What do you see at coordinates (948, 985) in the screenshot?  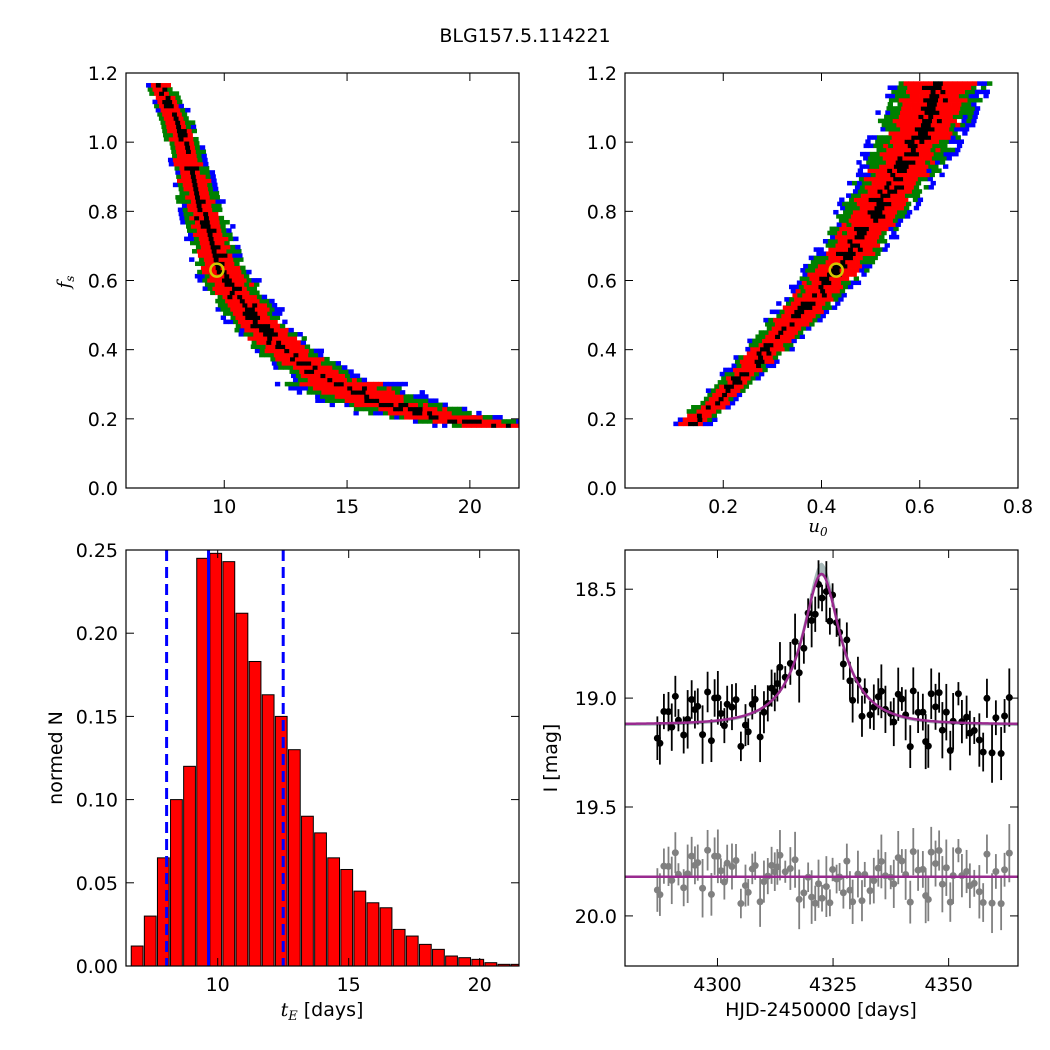 I see `x-tick-label: 4350` at bounding box center [948, 985].